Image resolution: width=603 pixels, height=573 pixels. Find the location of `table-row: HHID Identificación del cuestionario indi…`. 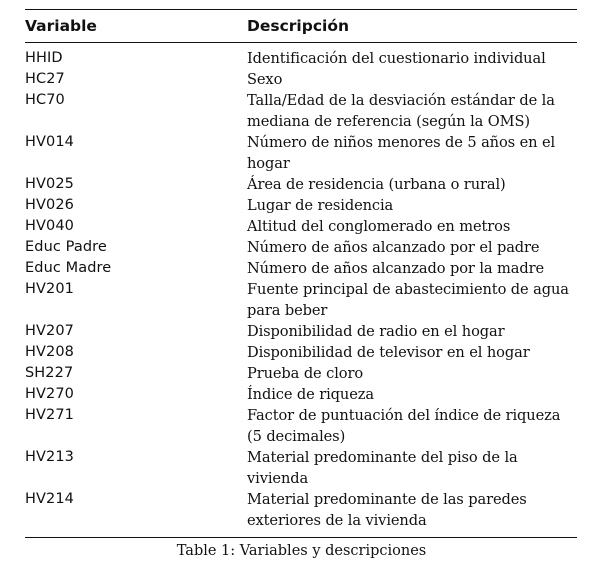

table-row: HHID Identificación del cuestionario indi… is located at coordinates (301, 56).